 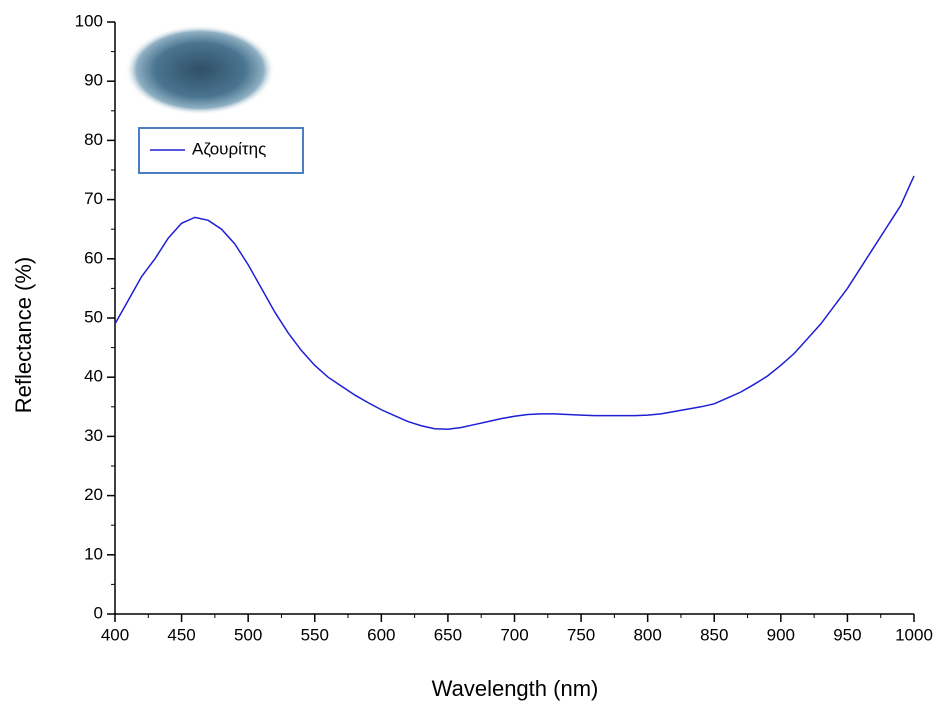 I want to click on x-tick-label: 500, so click(x=248, y=634).